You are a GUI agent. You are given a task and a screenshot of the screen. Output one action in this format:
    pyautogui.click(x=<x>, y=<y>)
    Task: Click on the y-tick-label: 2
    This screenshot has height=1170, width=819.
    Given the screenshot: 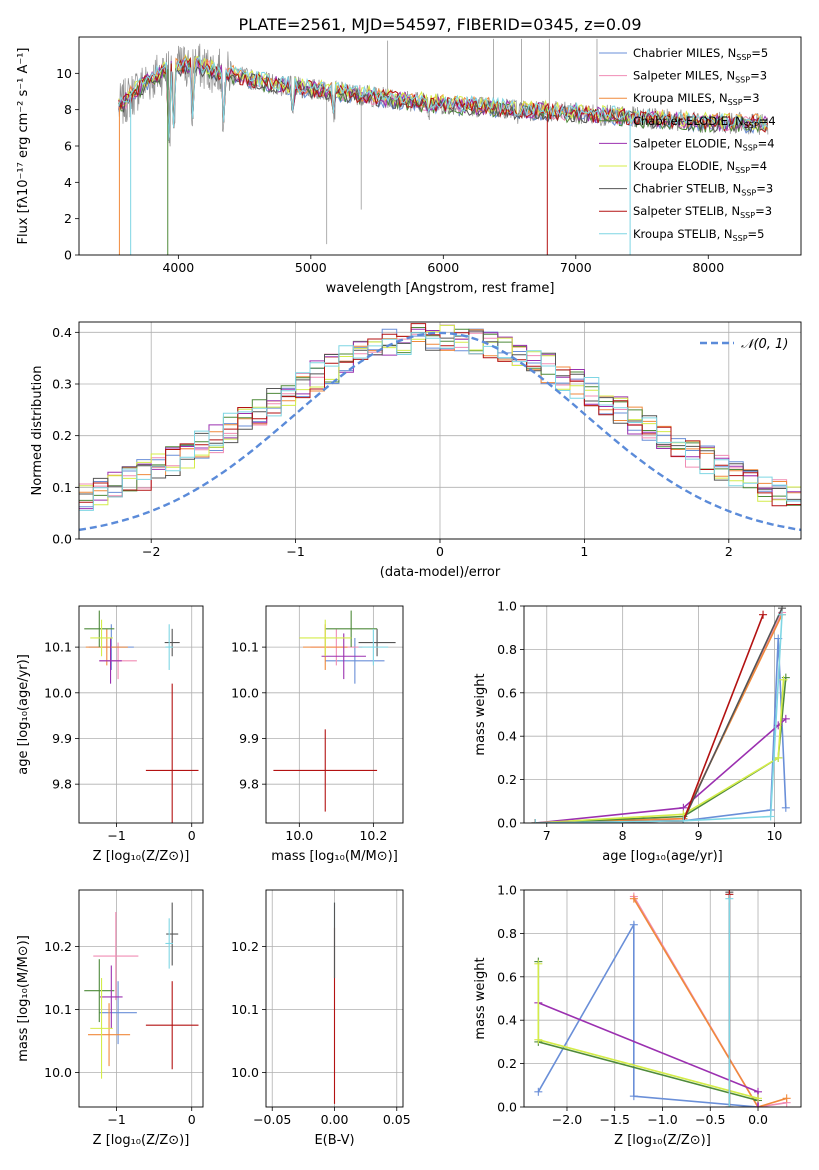 What is the action you would take?
    pyautogui.click(x=68, y=218)
    